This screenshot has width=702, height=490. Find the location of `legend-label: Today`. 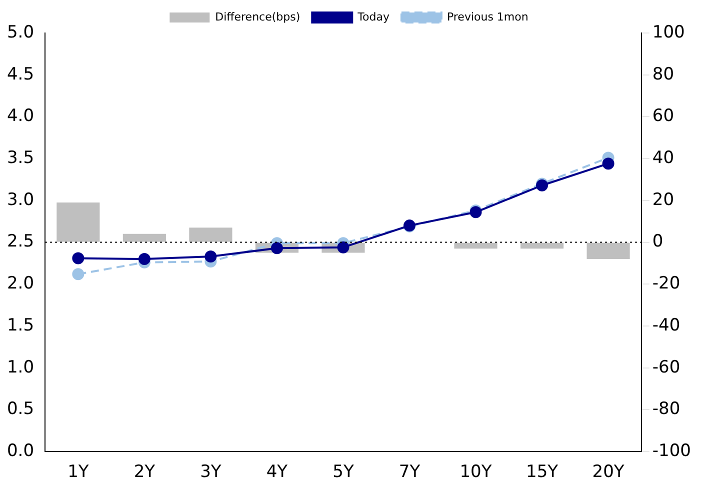

legend-label: Today is located at coordinates (373, 17).